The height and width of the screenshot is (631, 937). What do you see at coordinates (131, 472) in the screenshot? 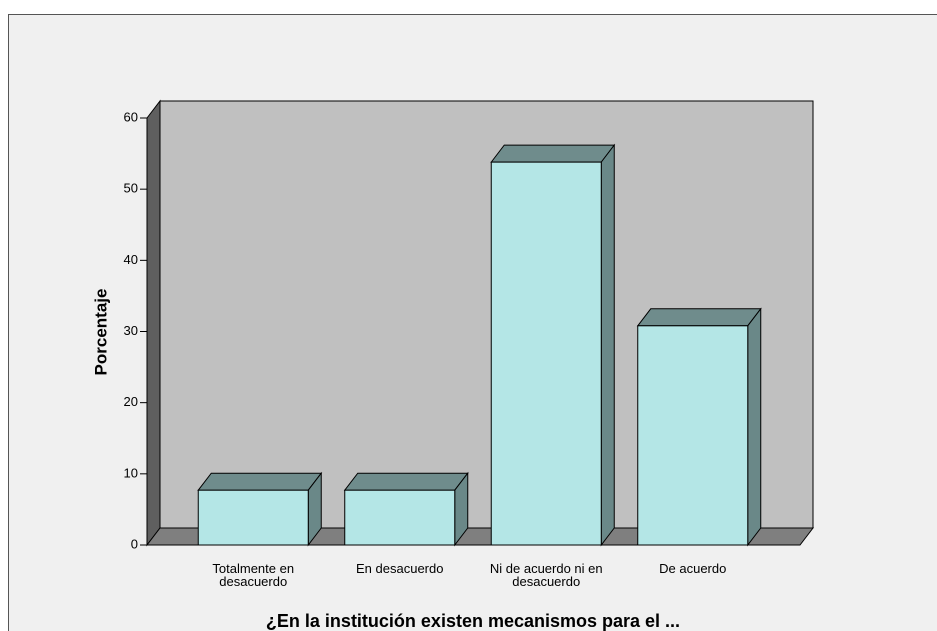
I see `y-tick-label: 10` at bounding box center [131, 472].